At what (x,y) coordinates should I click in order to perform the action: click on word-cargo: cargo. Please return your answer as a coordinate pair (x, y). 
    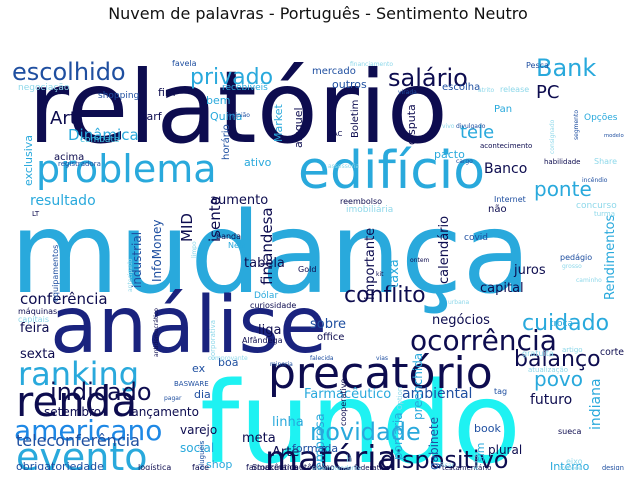
    Looking at the image, I should click on (464, 161).